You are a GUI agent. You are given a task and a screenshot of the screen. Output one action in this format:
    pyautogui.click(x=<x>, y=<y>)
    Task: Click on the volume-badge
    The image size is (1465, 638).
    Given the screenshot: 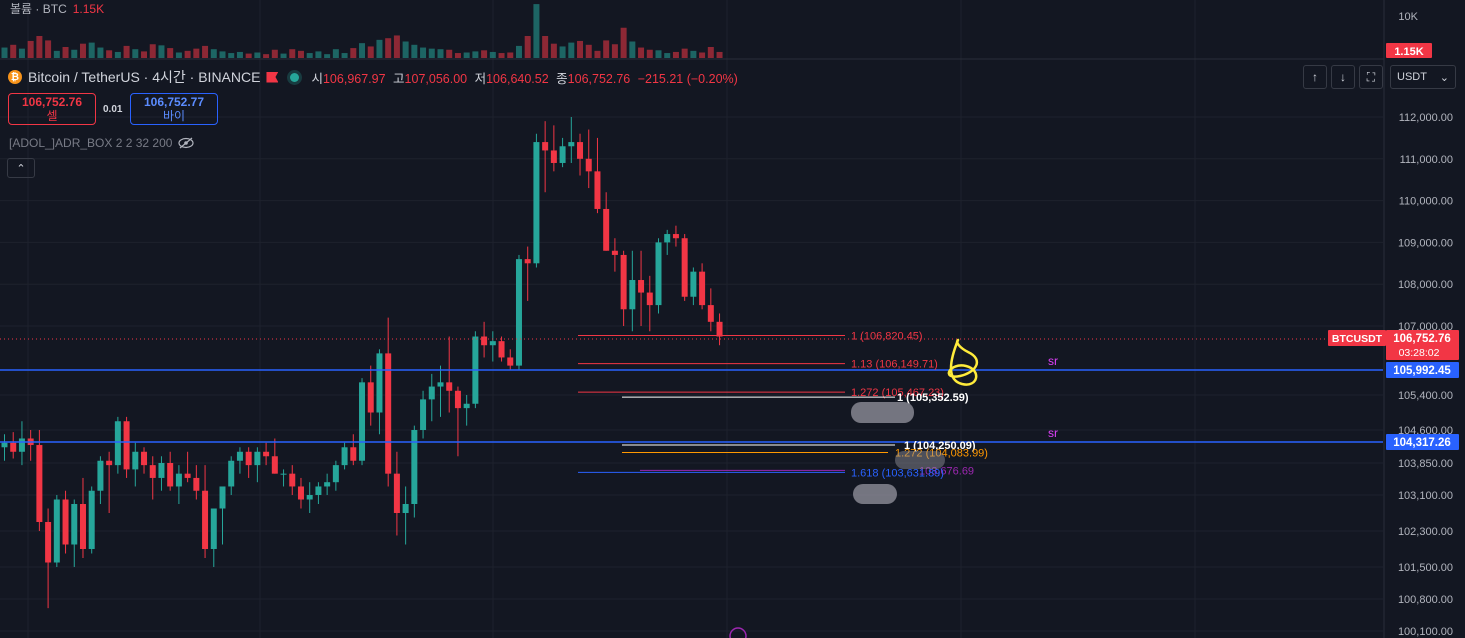 What is the action you would take?
    pyautogui.click(x=1409, y=50)
    